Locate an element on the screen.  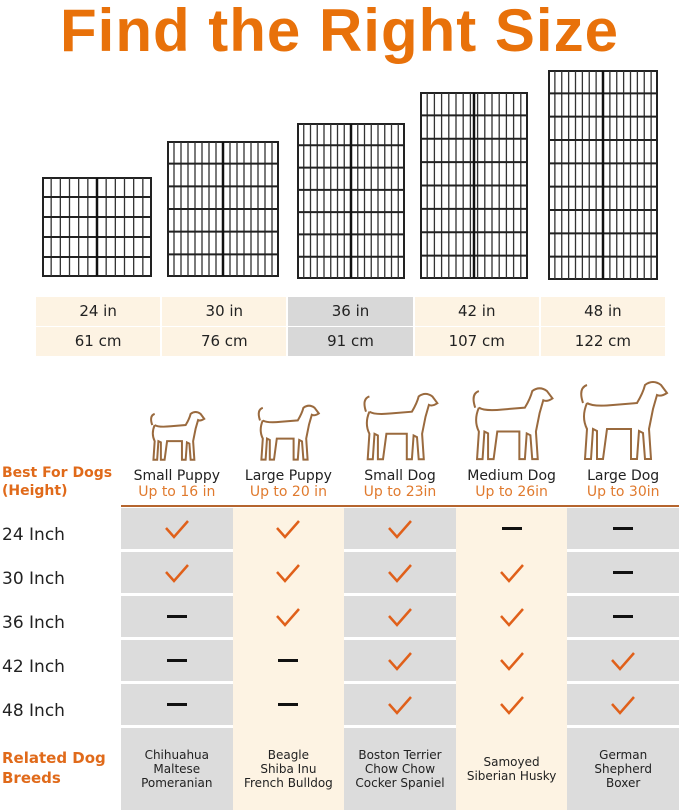
size-cm: 122 cm is located at coordinates (603, 341).